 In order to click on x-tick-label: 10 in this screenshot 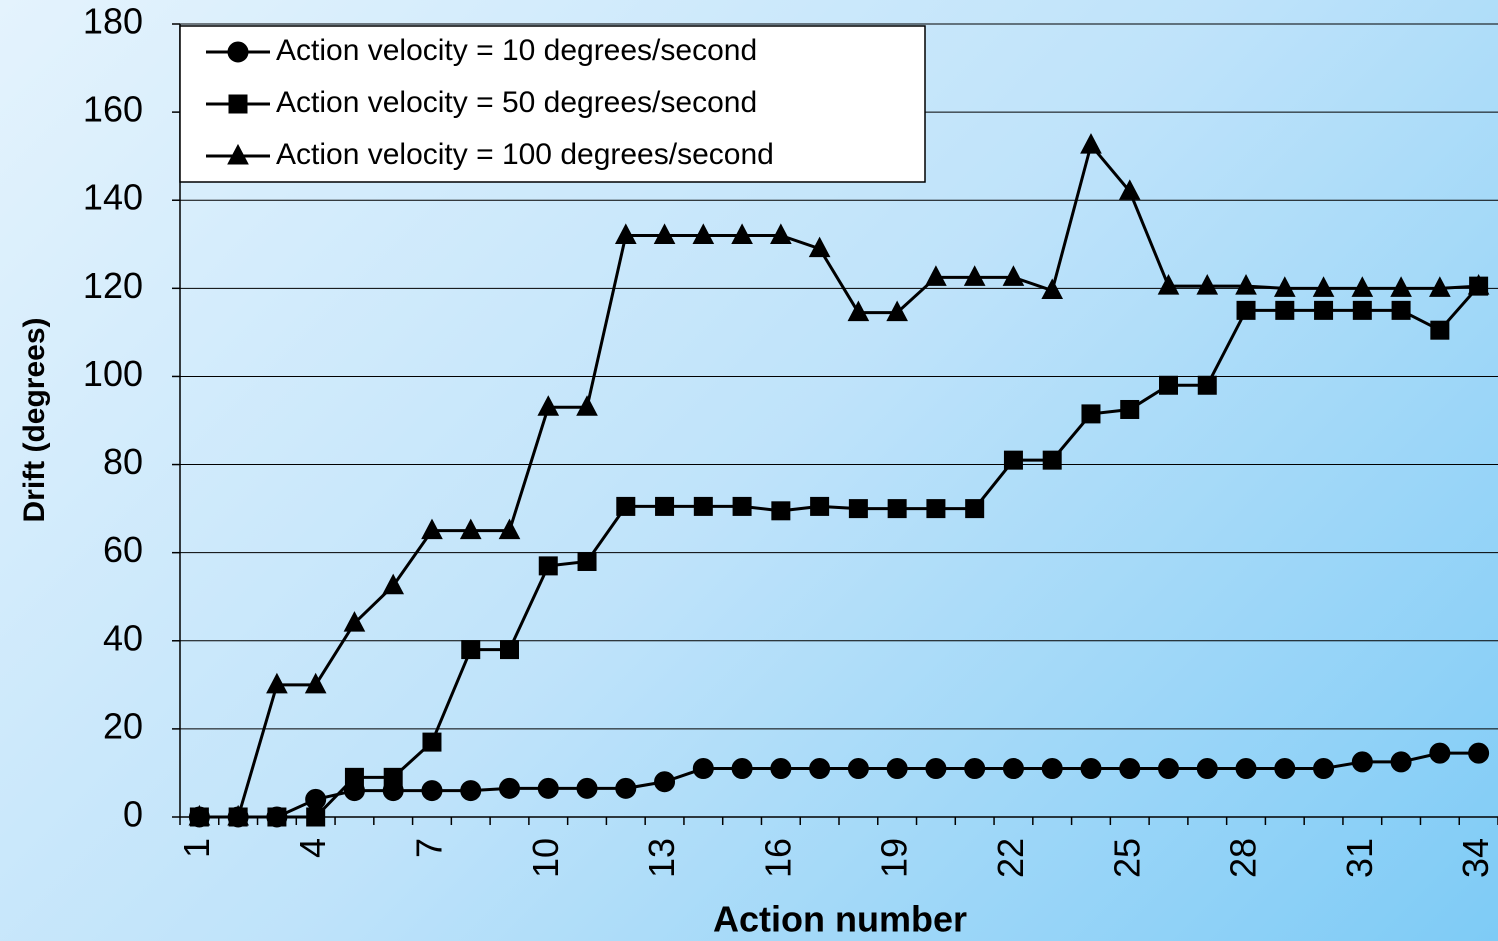, I will do `click(545, 858)`.